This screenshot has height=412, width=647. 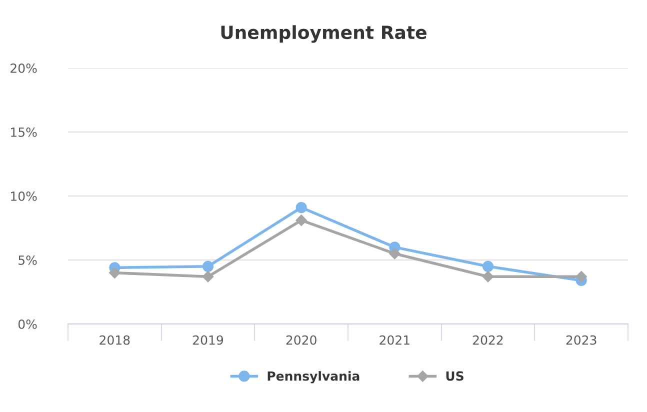 I want to click on x-tick-label: 2022, so click(x=488, y=340).